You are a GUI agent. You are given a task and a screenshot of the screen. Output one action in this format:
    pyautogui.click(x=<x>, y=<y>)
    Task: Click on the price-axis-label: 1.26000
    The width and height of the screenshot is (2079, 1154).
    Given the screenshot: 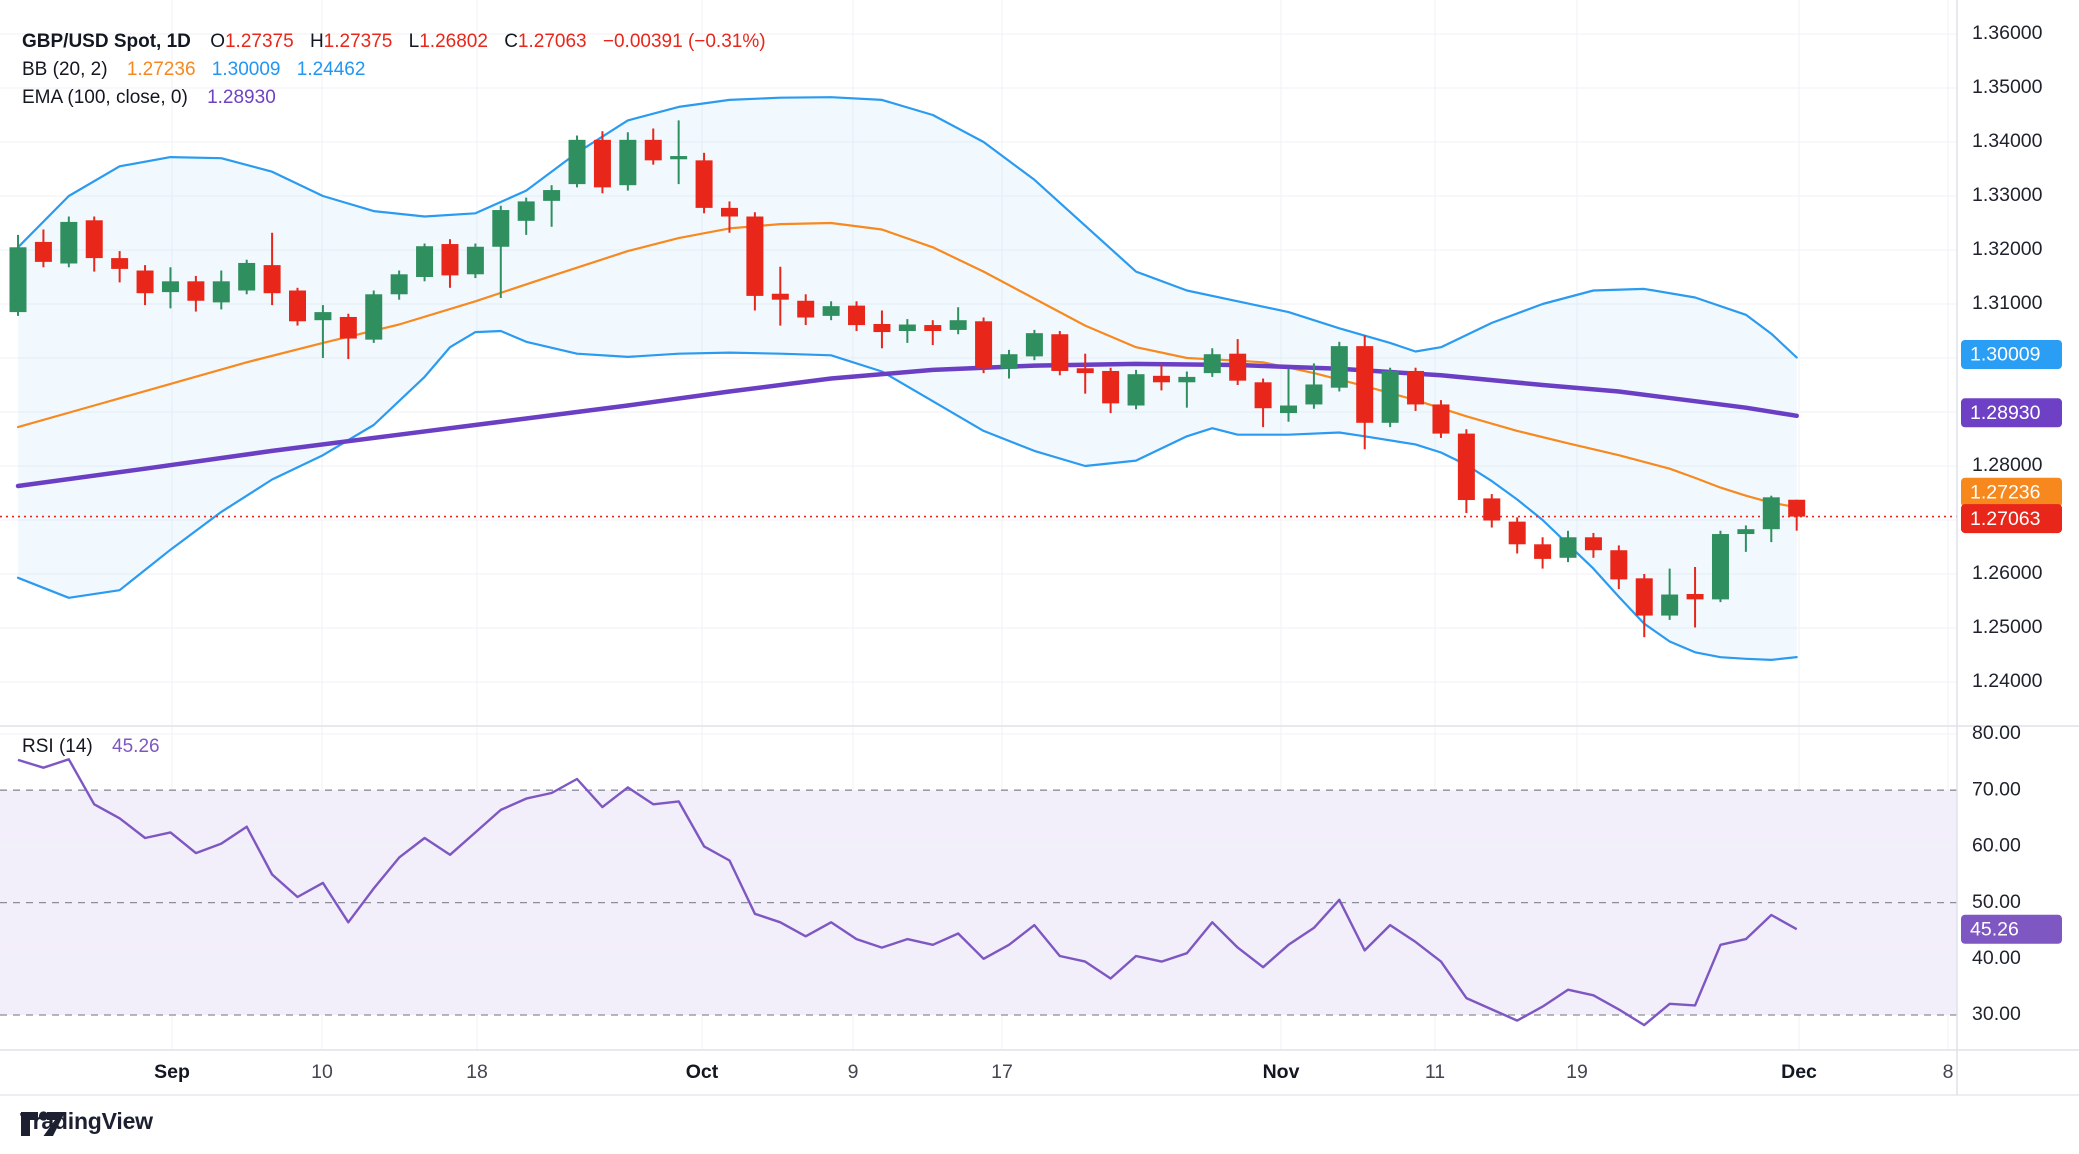 What is the action you would take?
    pyautogui.click(x=2007, y=573)
    